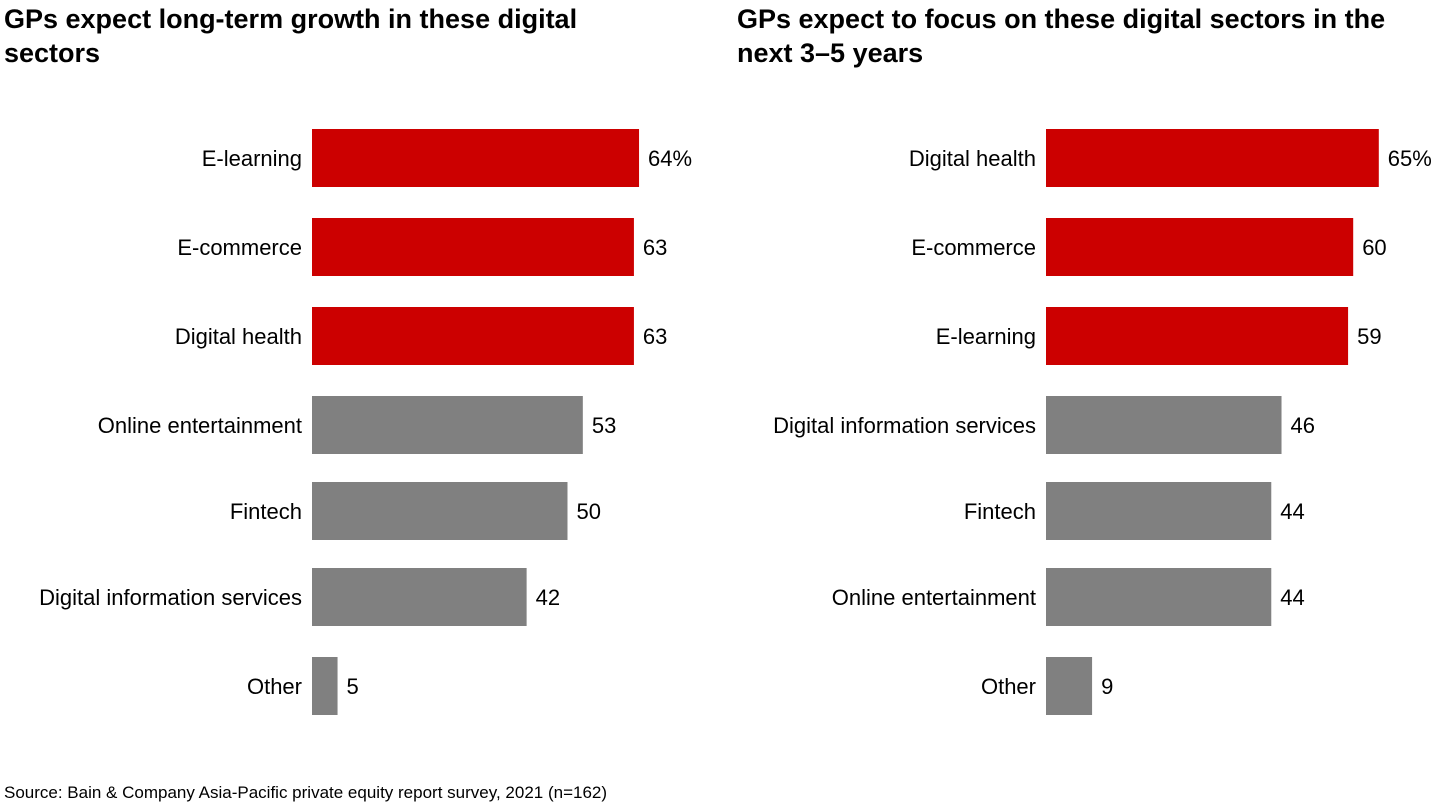 This screenshot has height=810, width=1440. What do you see at coordinates (353, 686) in the screenshot?
I see `value-label: 5` at bounding box center [353, 686].